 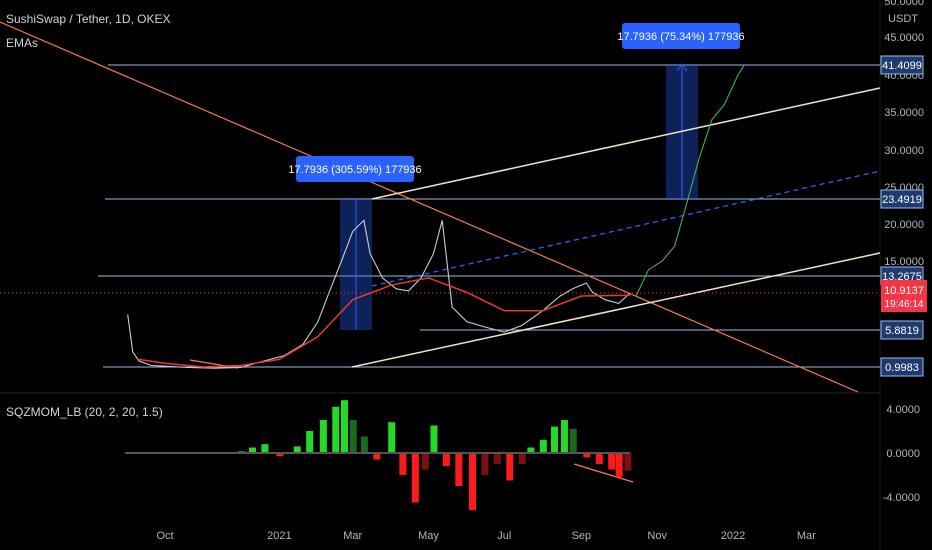 I want to click on level-label: 5.8819, so click(x=902, y=331).